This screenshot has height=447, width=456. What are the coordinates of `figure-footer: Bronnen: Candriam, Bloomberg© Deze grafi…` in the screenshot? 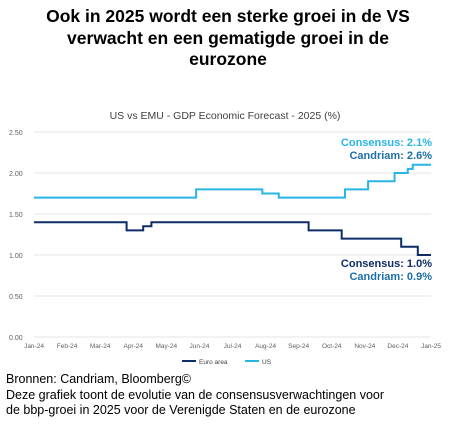 It's located at (230, 395).